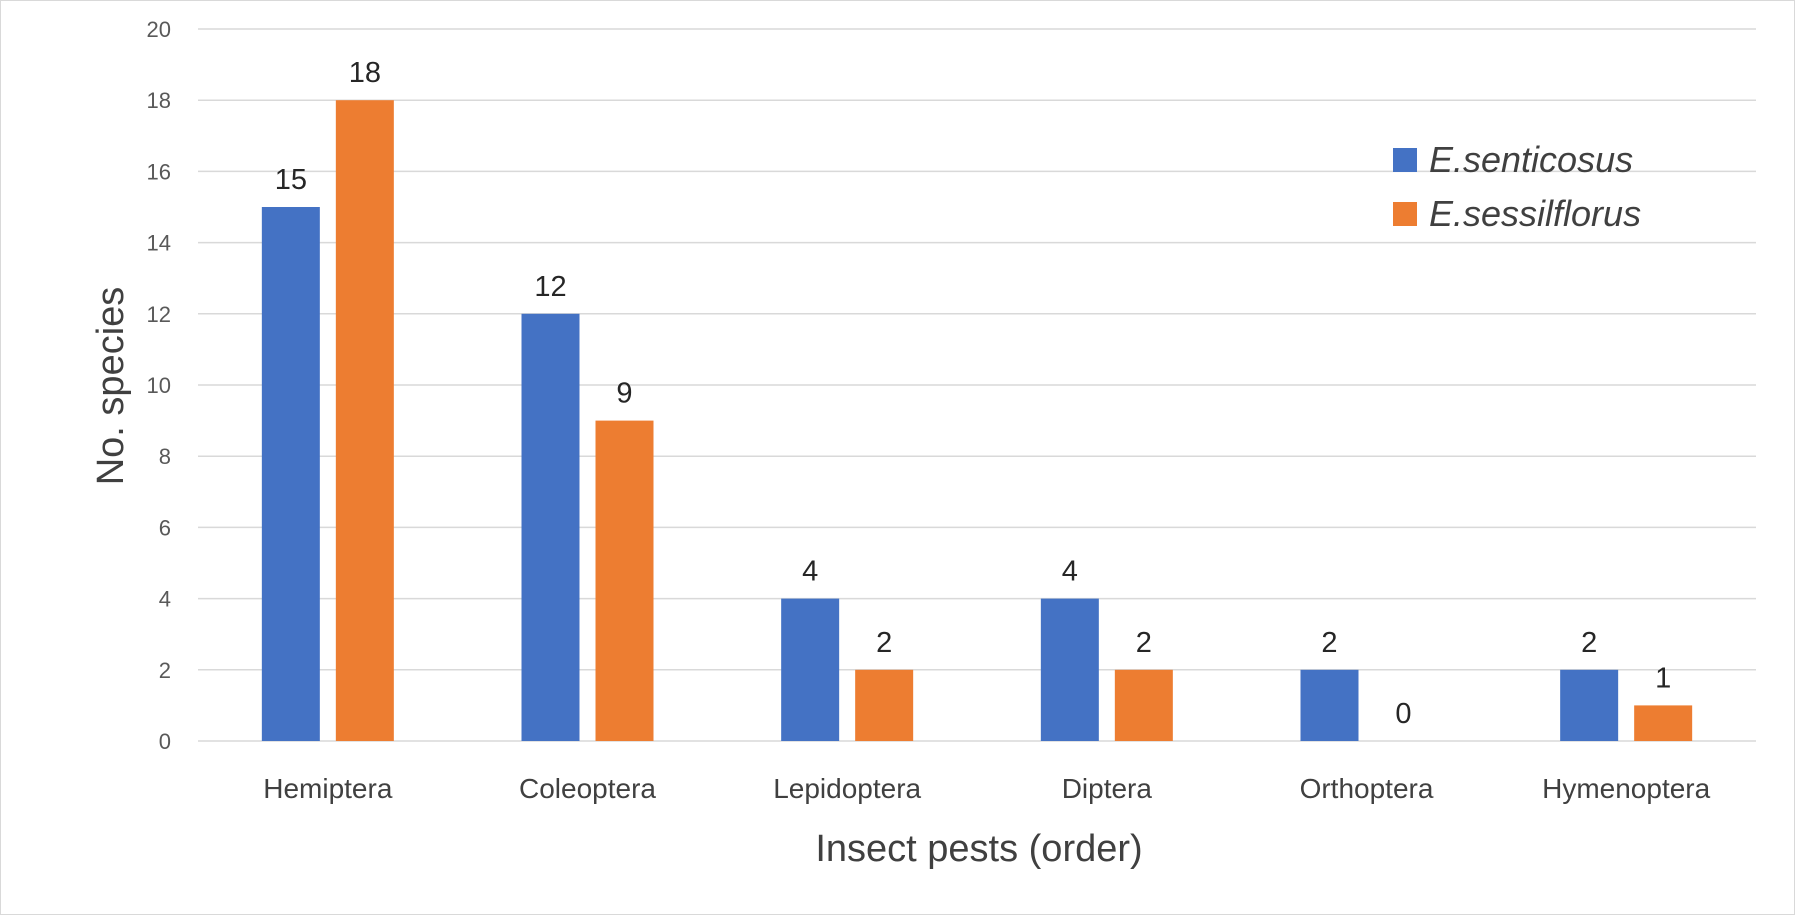  Describe the element at coordinates (1663, 678) in the screenshot. I see `data-label: 1` at that location.